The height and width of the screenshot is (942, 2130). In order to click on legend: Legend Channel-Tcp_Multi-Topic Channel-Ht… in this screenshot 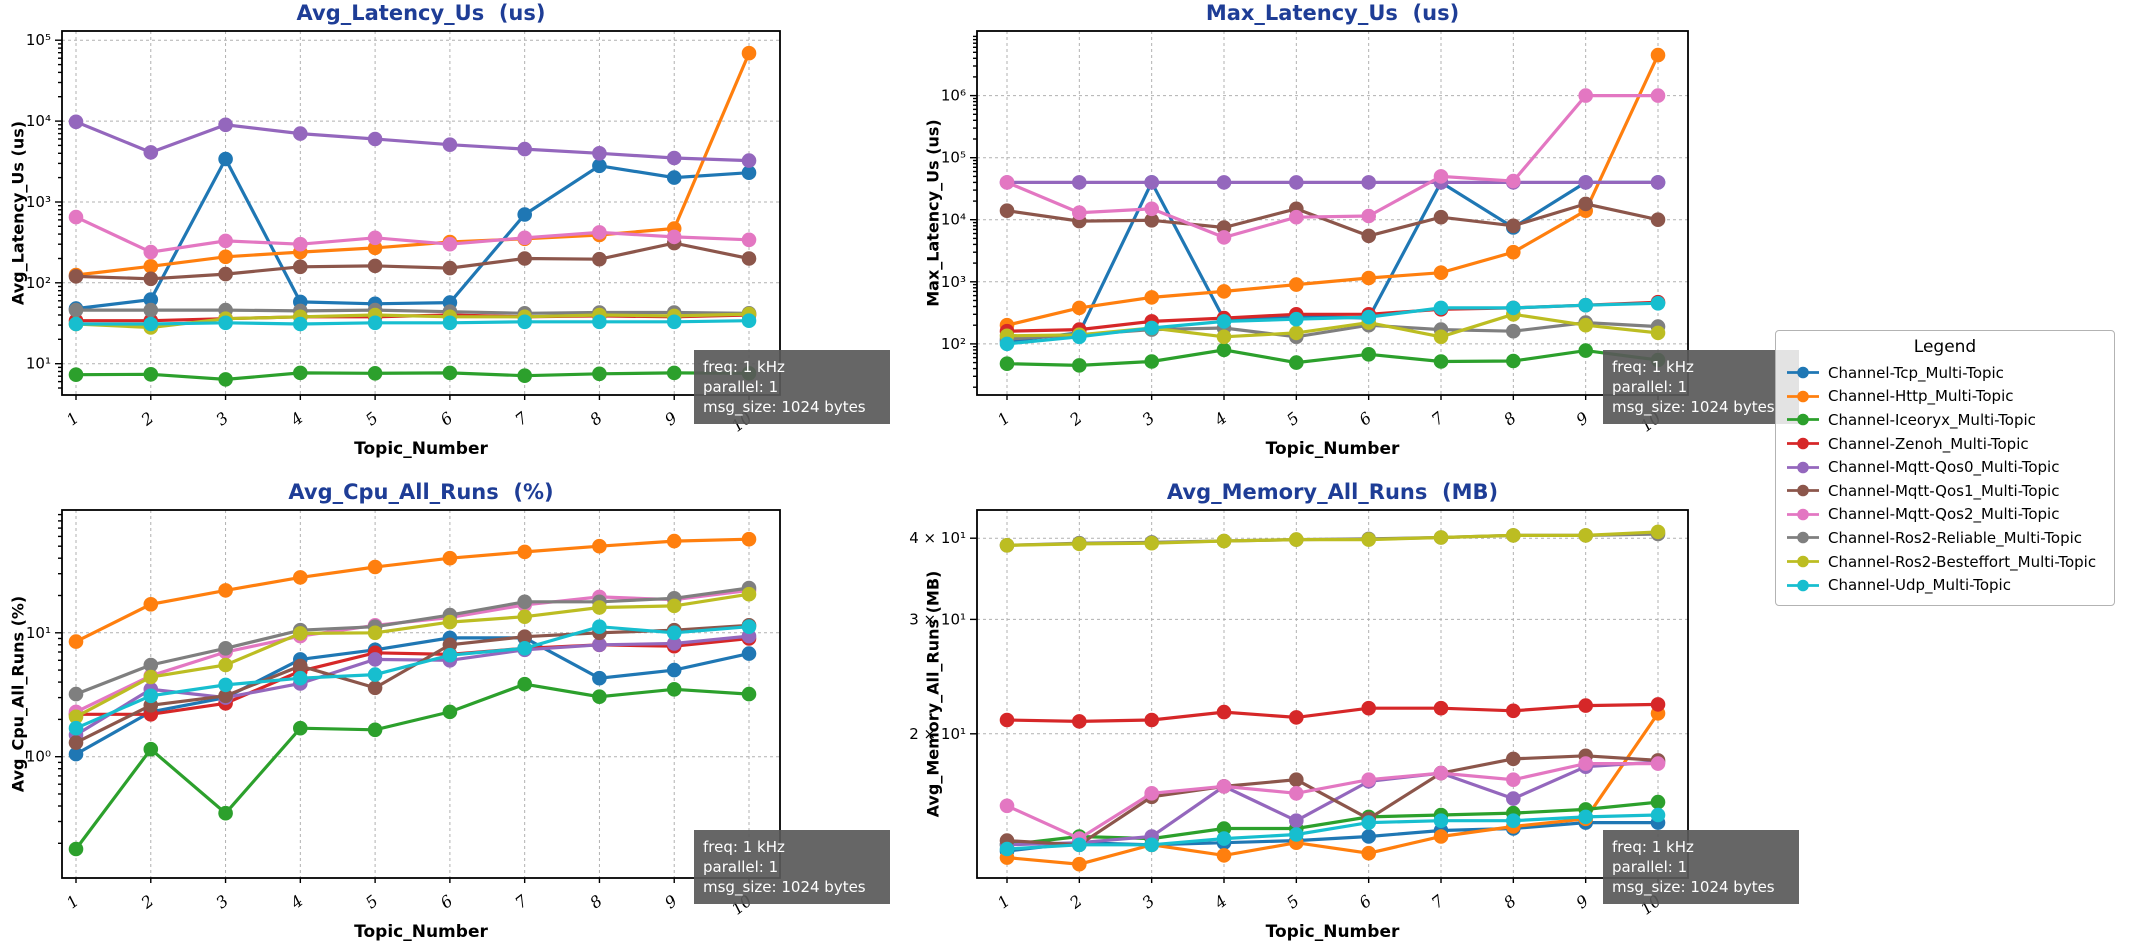, I will do `click(1945, 468)`.